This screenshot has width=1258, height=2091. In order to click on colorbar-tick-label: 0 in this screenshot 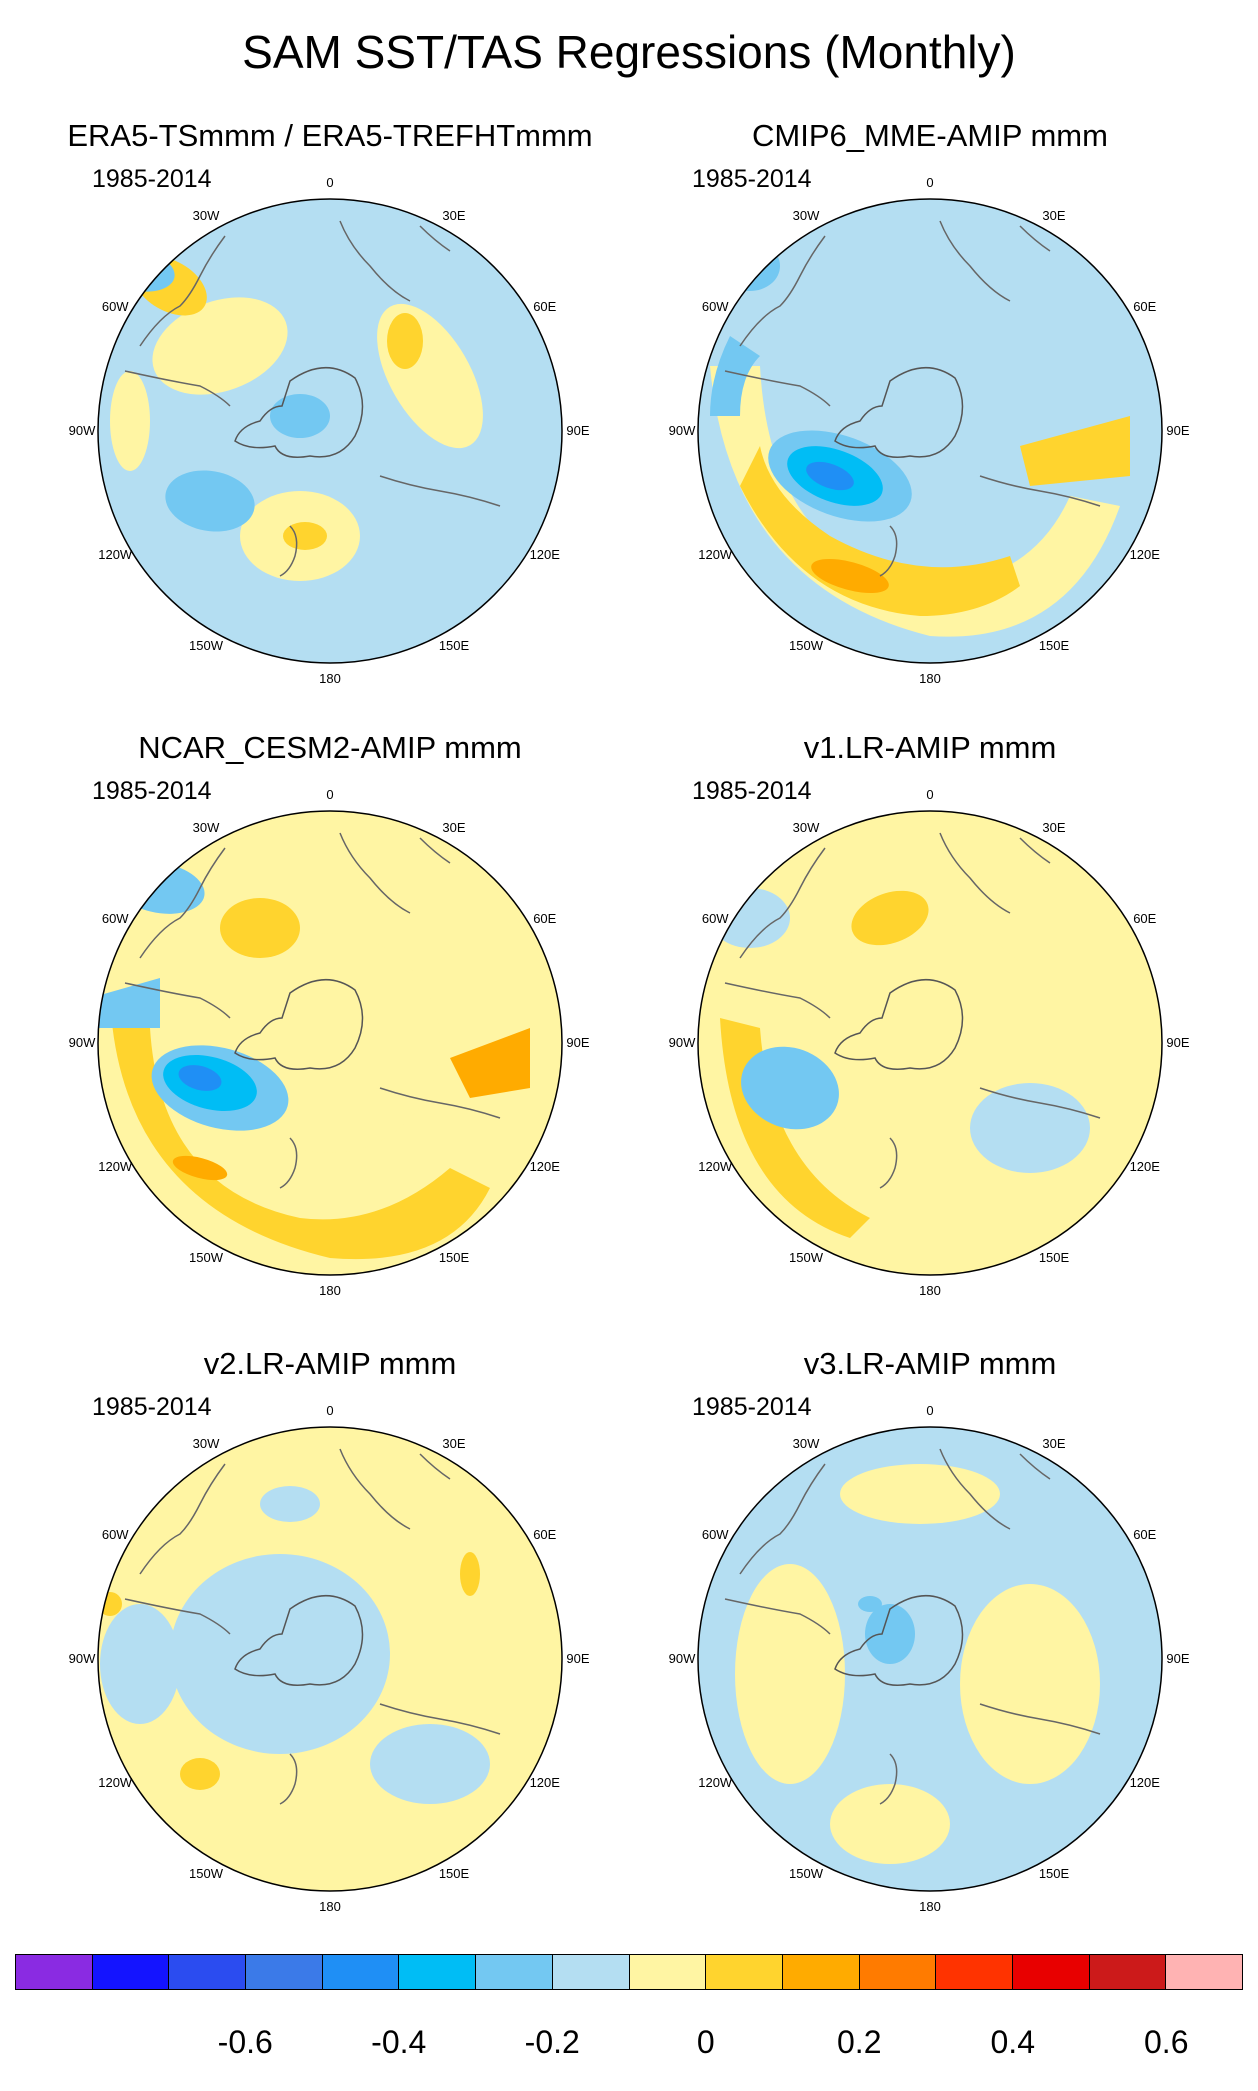, I will do `click(705, 2042)`.